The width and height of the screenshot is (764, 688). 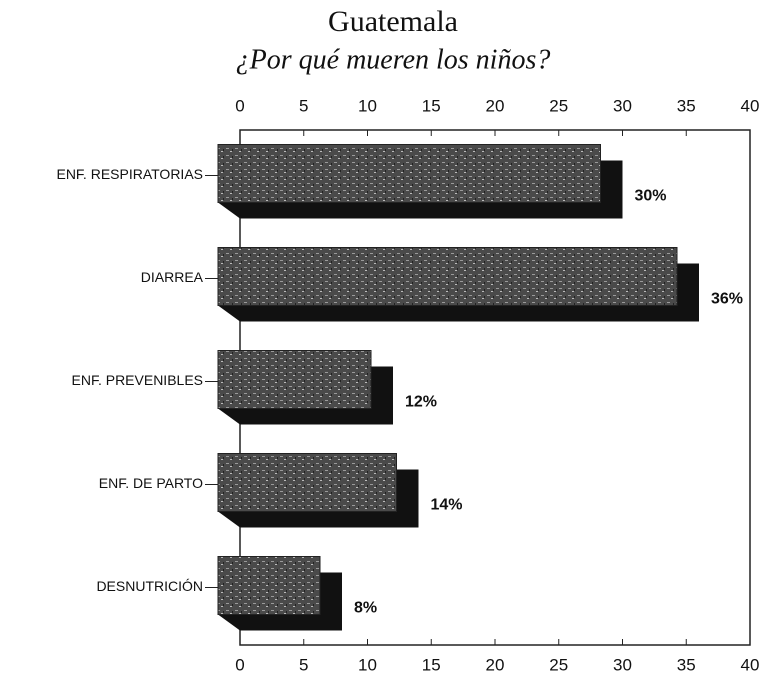 I want to click on y-tick-label: DESNUTRICIÓN, so click(x=149, y=586).